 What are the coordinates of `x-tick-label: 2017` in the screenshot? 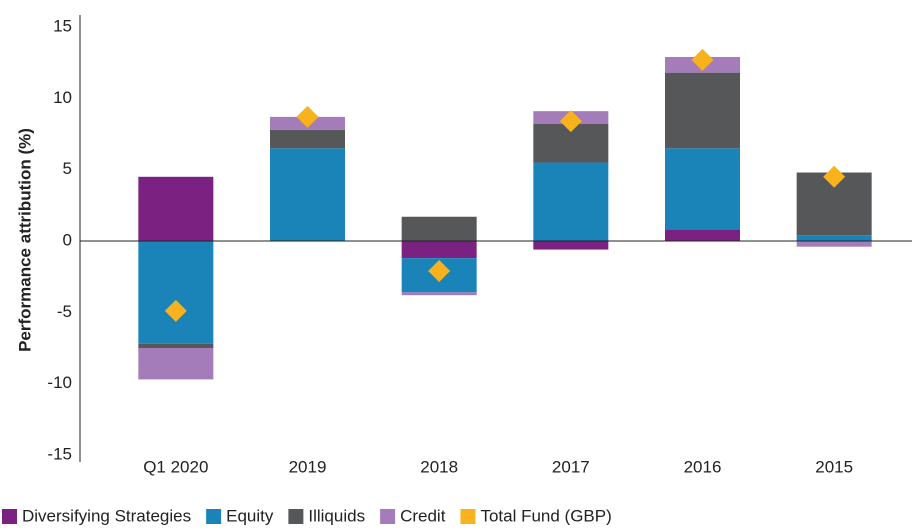 It's located at (571, 466).